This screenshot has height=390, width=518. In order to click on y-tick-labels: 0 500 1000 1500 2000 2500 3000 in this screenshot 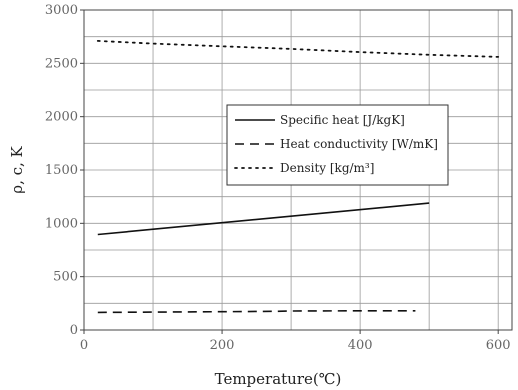, I will do `click(64, 170)`.